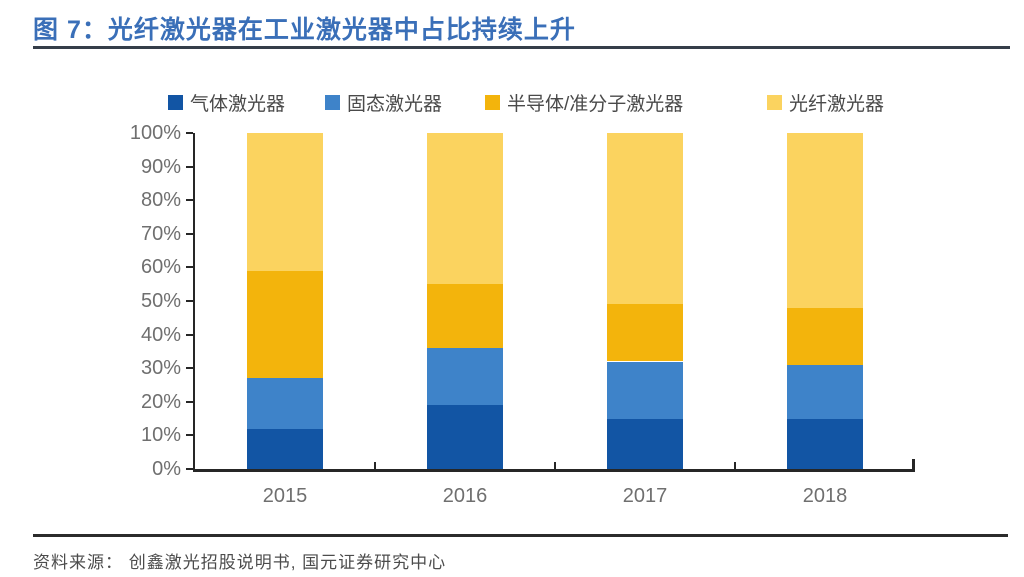 Image resolution: width=1024 pixels, height=577 pixels. I want to click on title-underline, so click(521, 47).